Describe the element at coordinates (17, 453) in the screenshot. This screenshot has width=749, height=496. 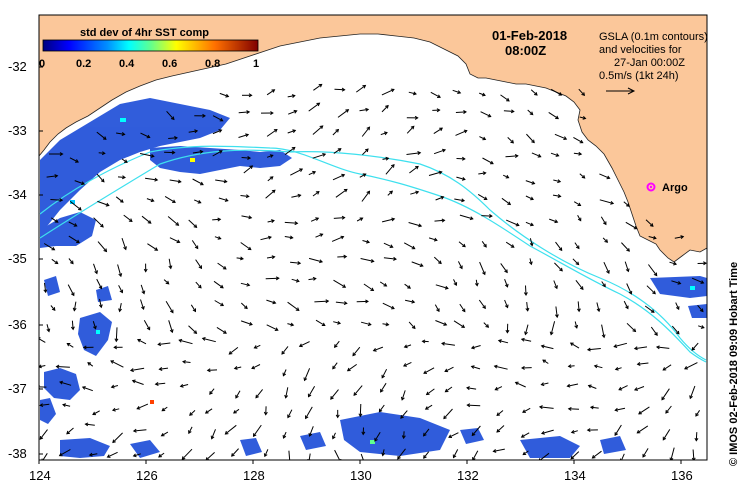
I see `lat-label: -38` at that location.